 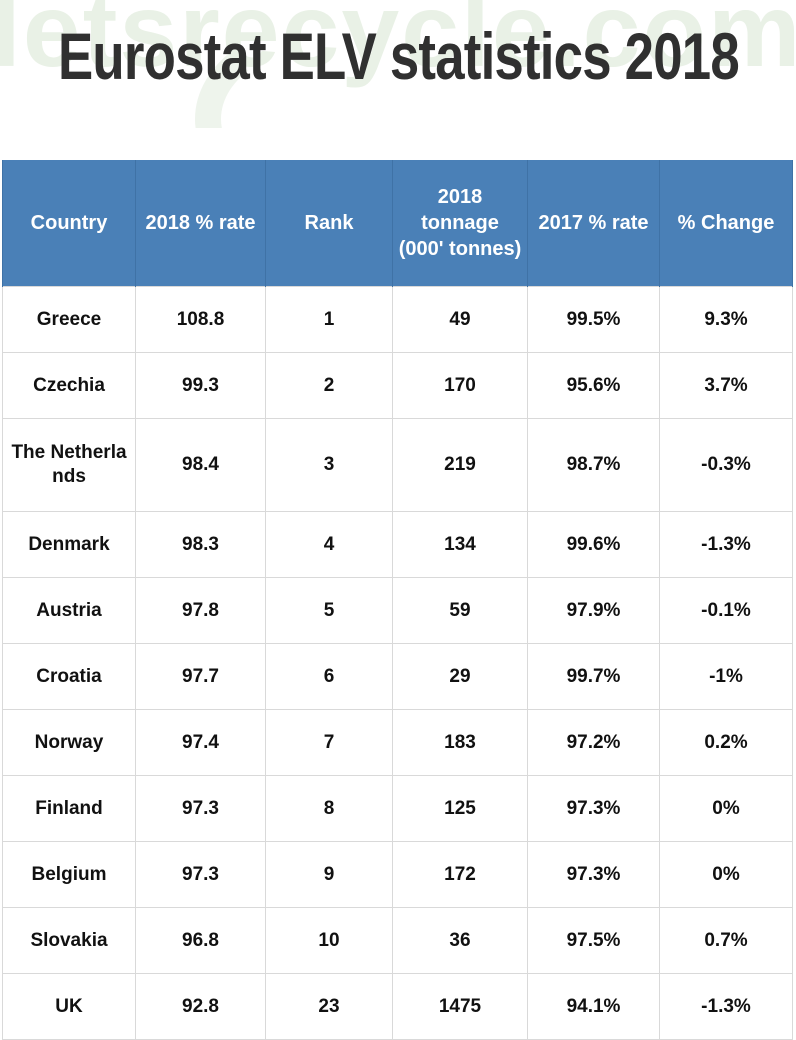 I want to click on table-cell: 3.7%, so click(x=726, y=385).